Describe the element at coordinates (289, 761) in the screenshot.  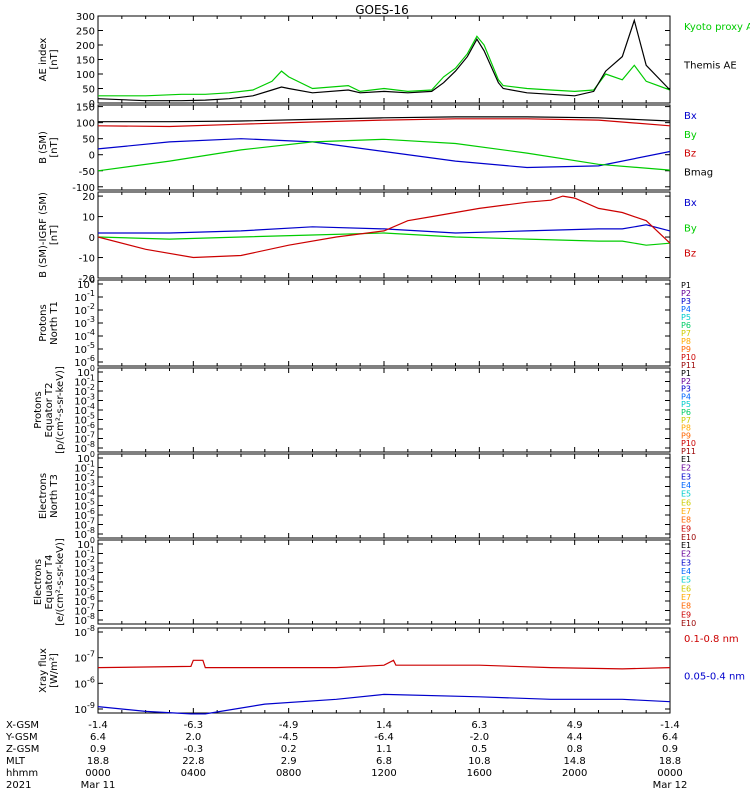
I see `orbit-cell: 2.9` at that location.